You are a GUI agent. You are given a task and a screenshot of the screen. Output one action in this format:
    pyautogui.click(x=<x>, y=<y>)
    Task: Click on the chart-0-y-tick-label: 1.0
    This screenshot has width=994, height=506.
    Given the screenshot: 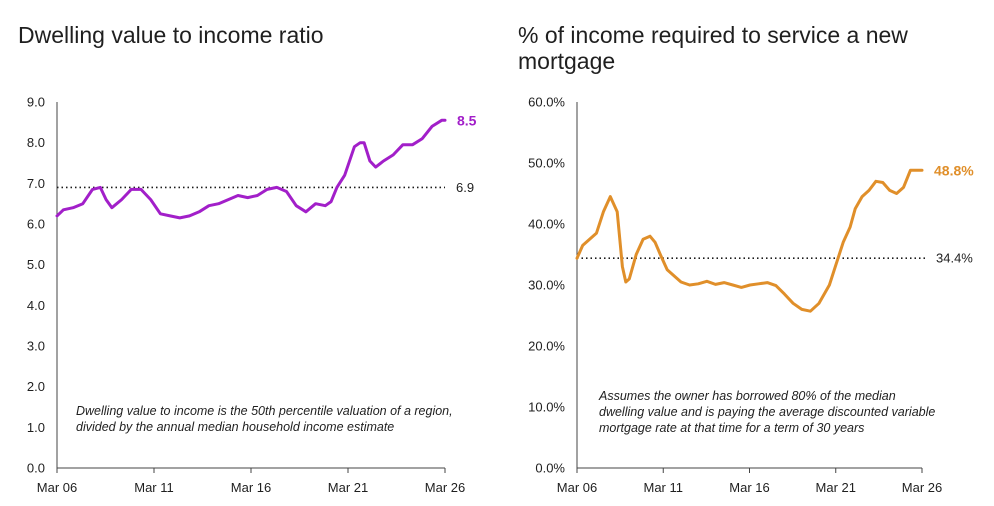 What is the action you would take?
    pyautogui.click(x=36, y=427)
    